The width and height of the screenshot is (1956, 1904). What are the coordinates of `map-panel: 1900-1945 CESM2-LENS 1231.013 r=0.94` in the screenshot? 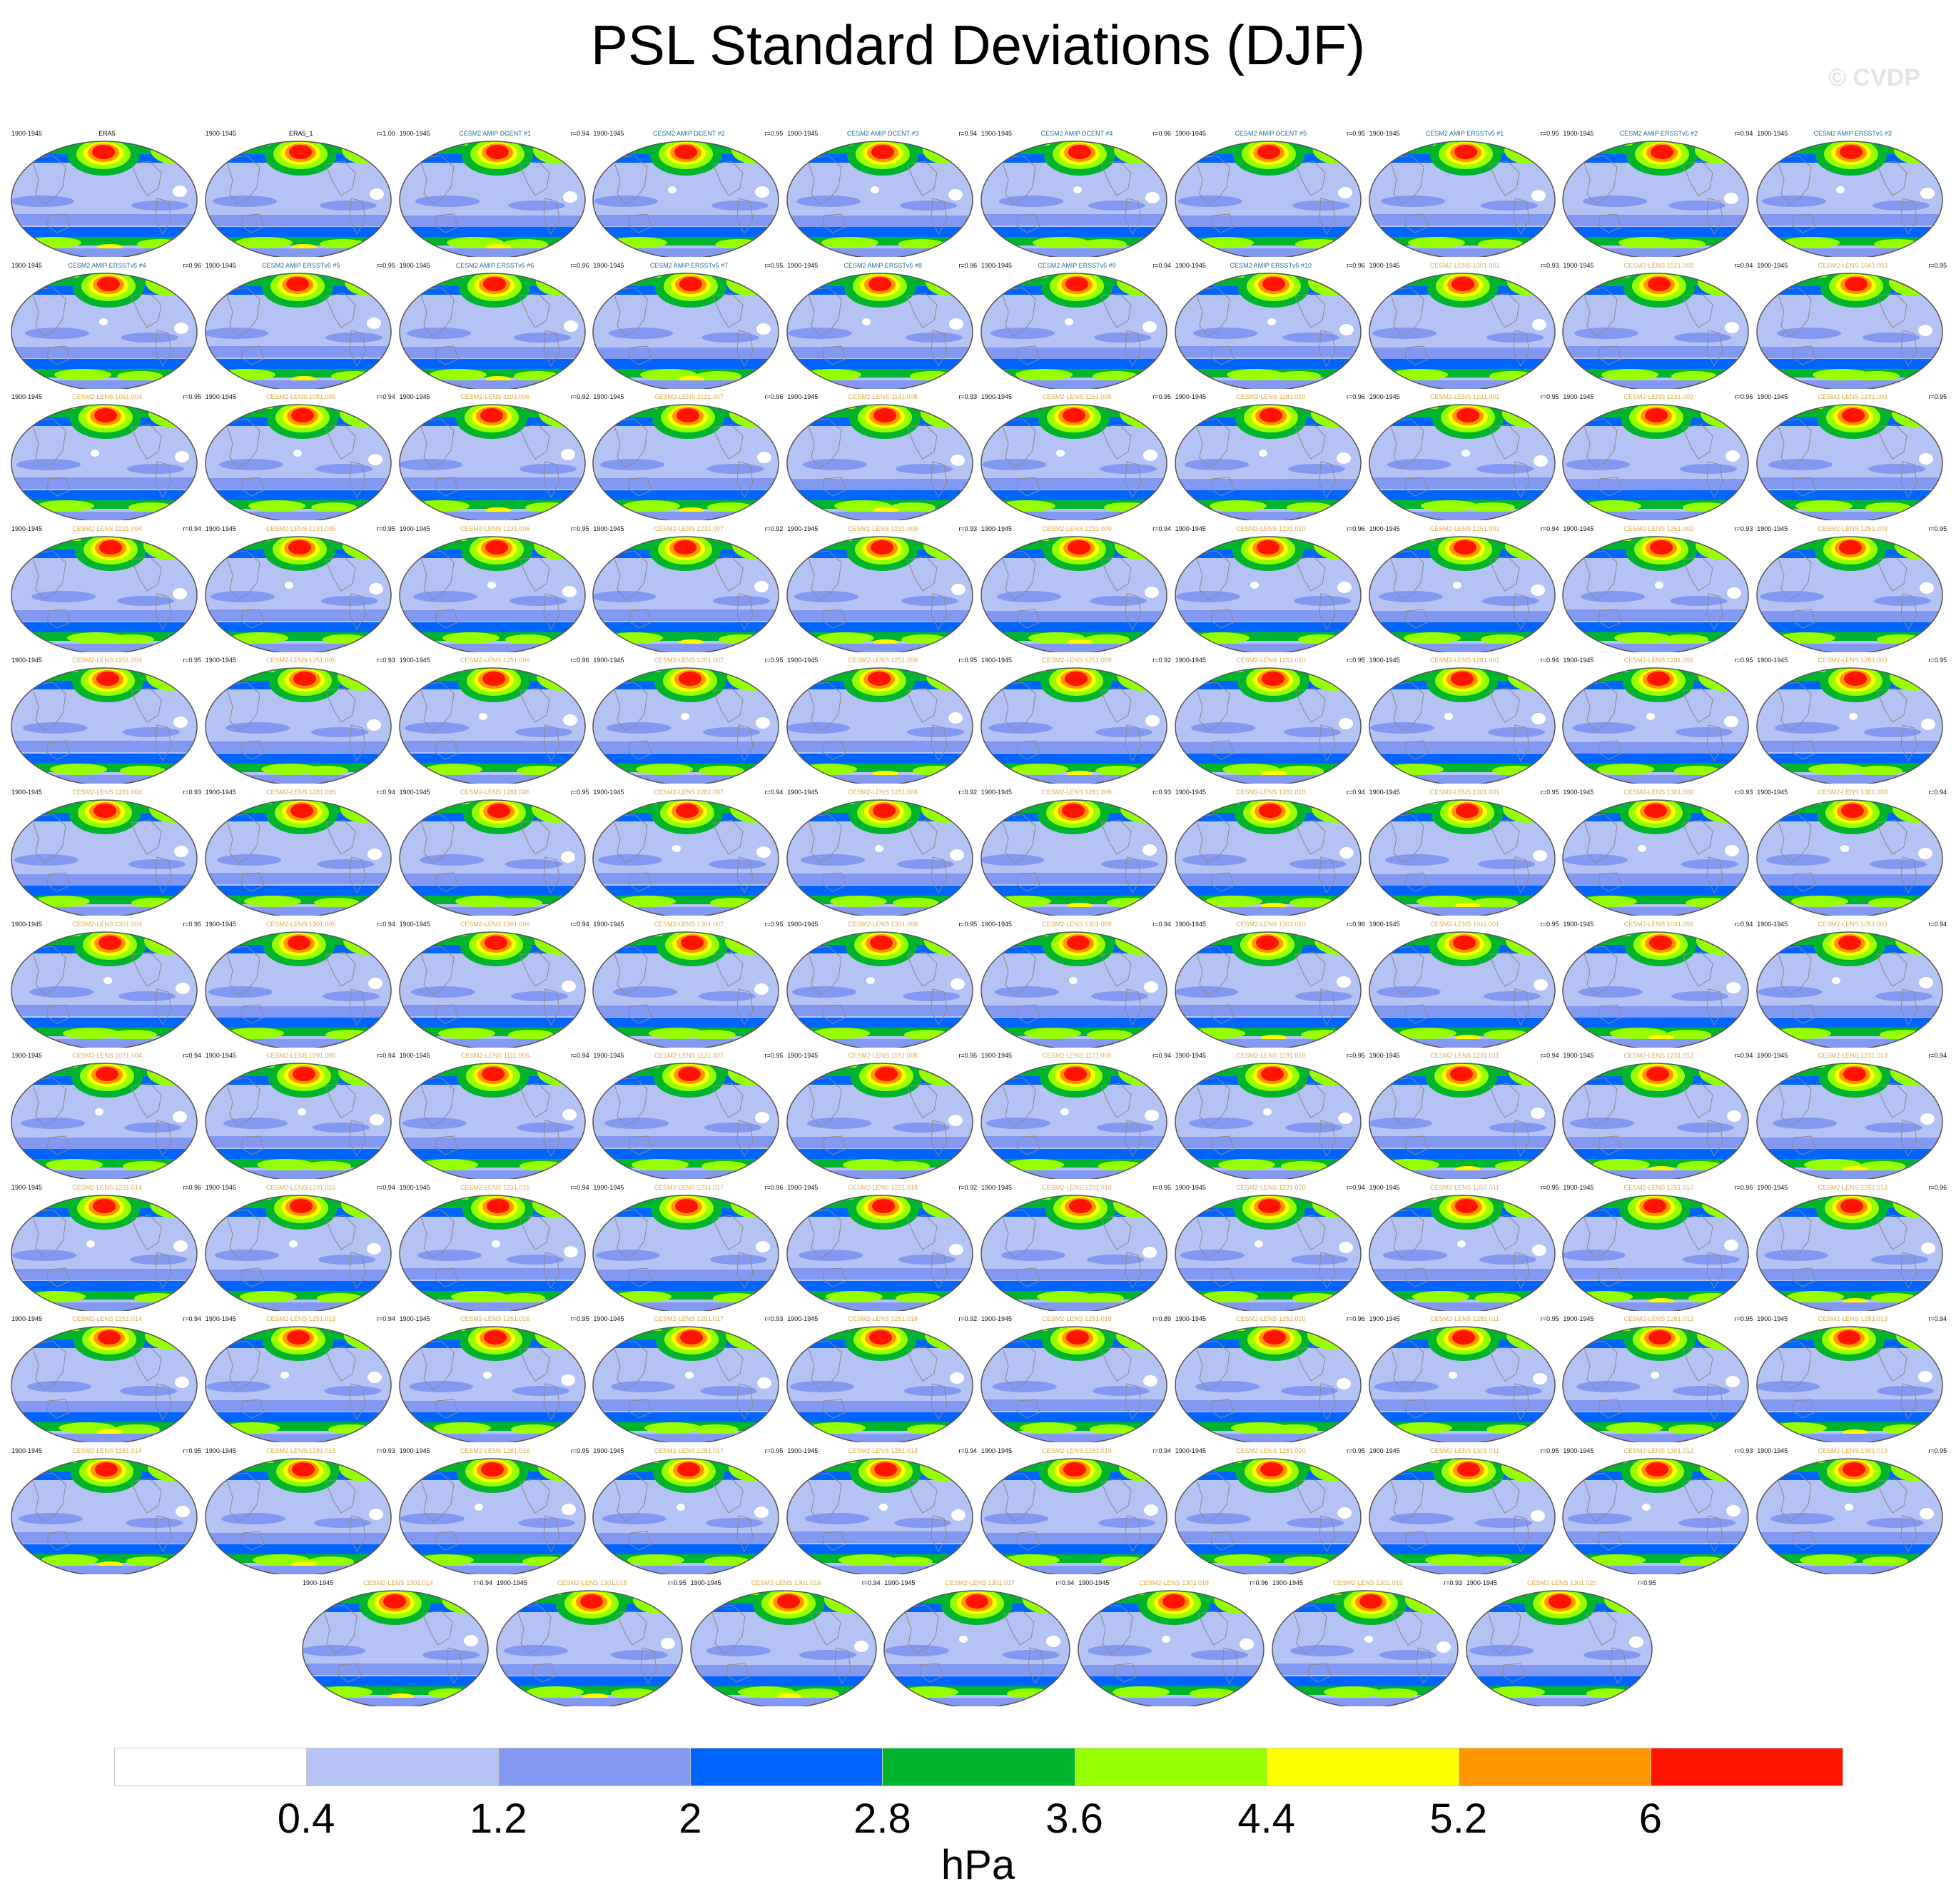 It's located at (1852, 1116).